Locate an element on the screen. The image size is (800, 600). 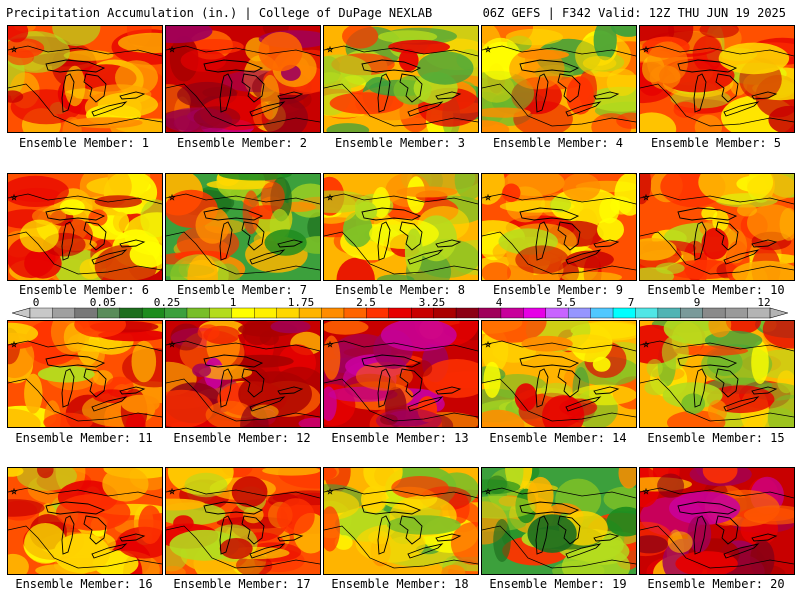
colorbar-left-arrow is located at coordinates (21, 313).